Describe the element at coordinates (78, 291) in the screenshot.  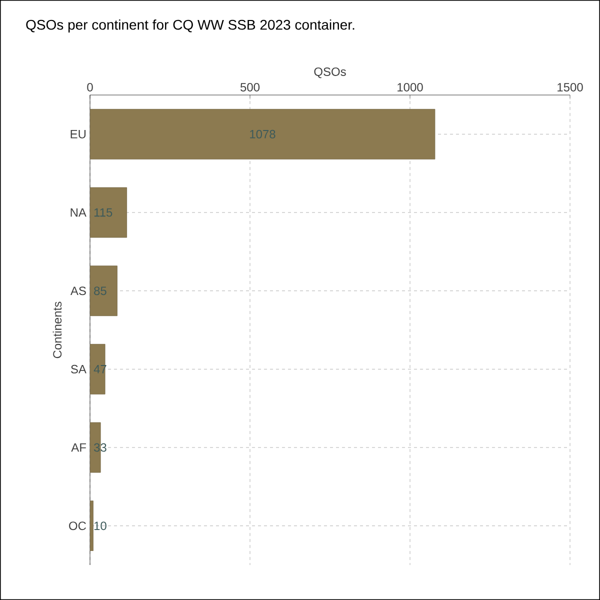
I see `y-tick-label: AS` at that location.